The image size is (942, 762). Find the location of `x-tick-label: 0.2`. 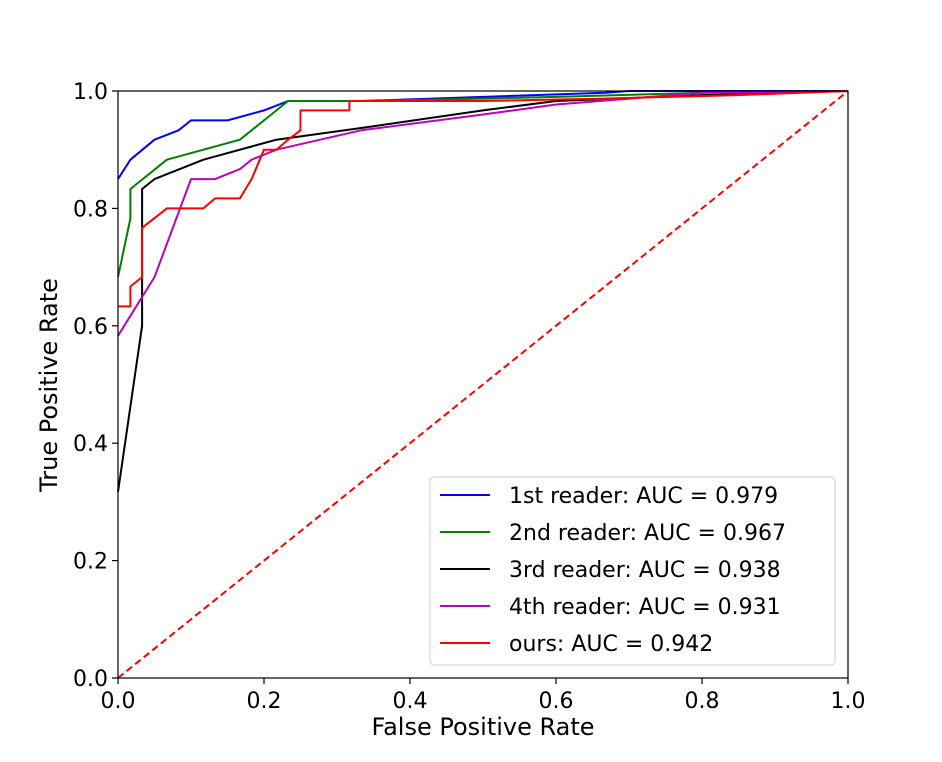

x-tick-label: 0.2 is located at coordinates (264, 701).